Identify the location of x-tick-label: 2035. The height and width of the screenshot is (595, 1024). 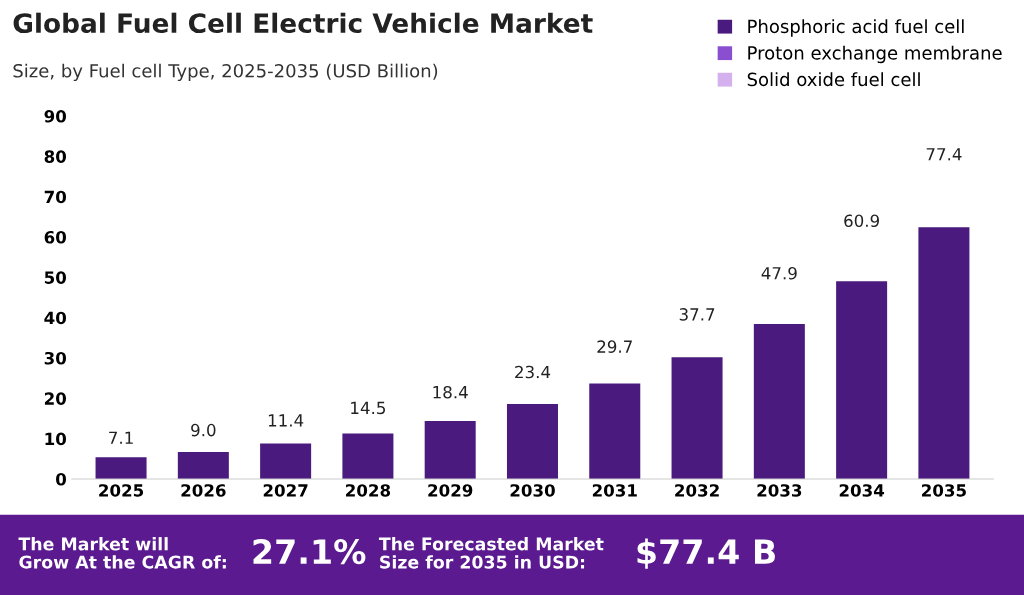
(944, 490).